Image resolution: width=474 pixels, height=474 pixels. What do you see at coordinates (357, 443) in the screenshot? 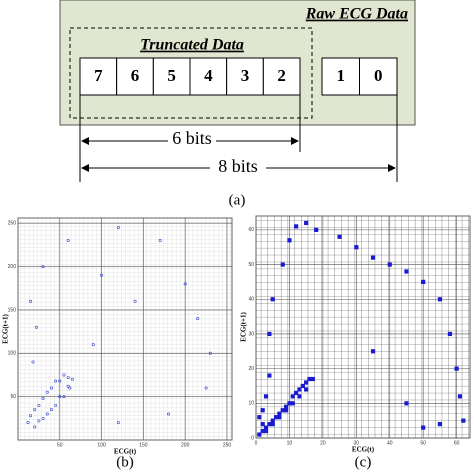
I see `x-tick-label: 30` at bounding box center [357, 443].